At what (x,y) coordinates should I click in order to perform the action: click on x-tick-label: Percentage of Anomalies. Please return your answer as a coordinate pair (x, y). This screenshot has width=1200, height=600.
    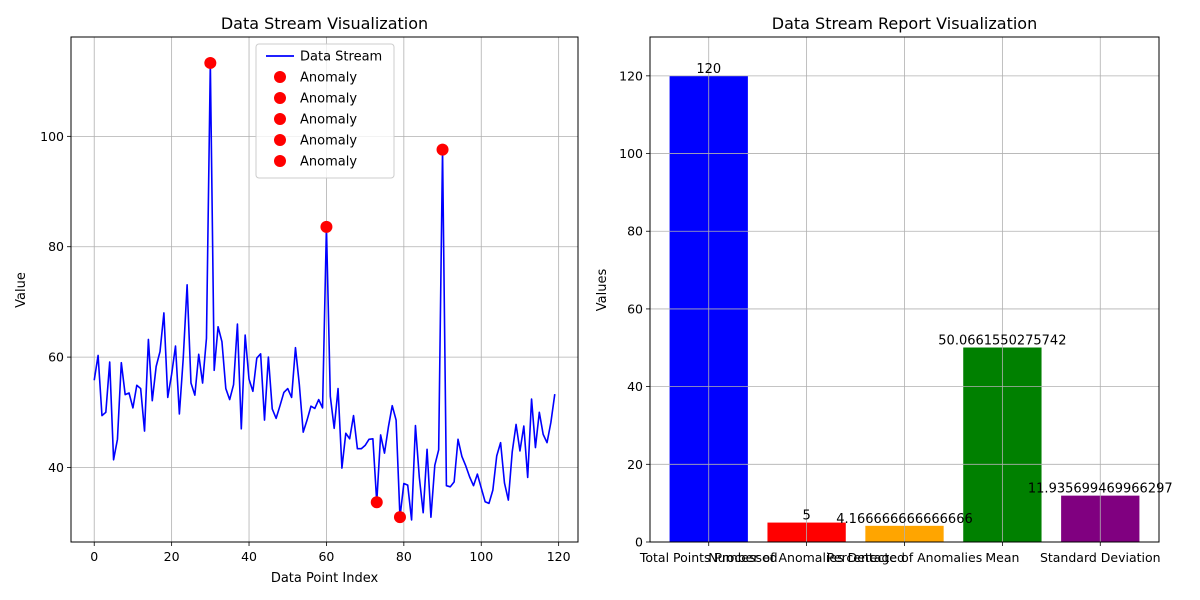
    Looking at the image, I should click on (904, 557).